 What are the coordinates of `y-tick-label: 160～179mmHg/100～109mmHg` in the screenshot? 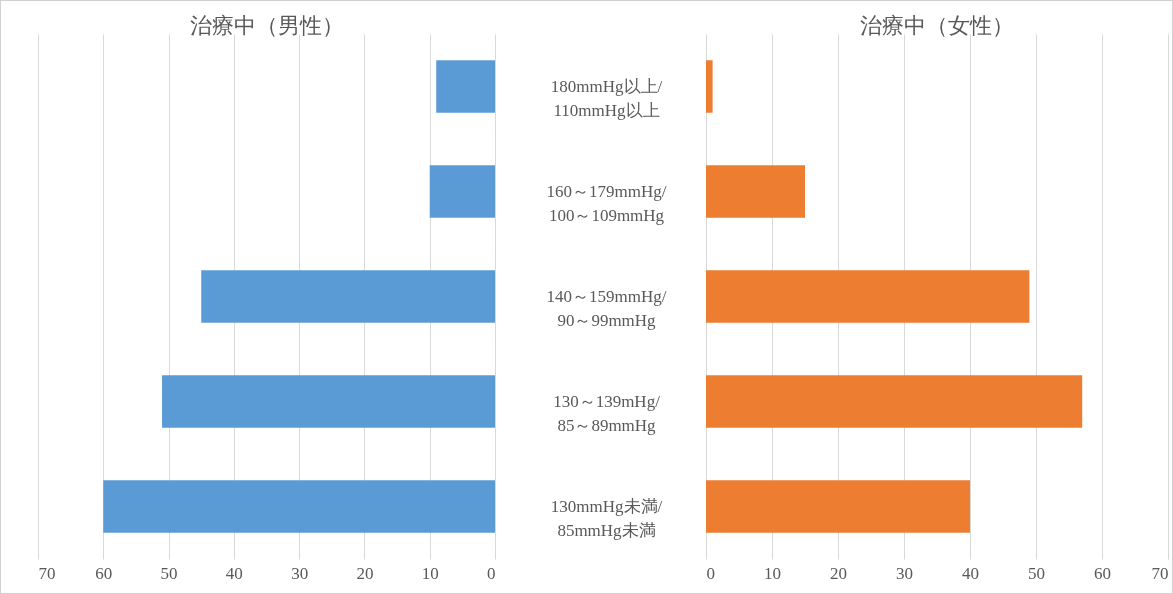 It's located at (606, 203).